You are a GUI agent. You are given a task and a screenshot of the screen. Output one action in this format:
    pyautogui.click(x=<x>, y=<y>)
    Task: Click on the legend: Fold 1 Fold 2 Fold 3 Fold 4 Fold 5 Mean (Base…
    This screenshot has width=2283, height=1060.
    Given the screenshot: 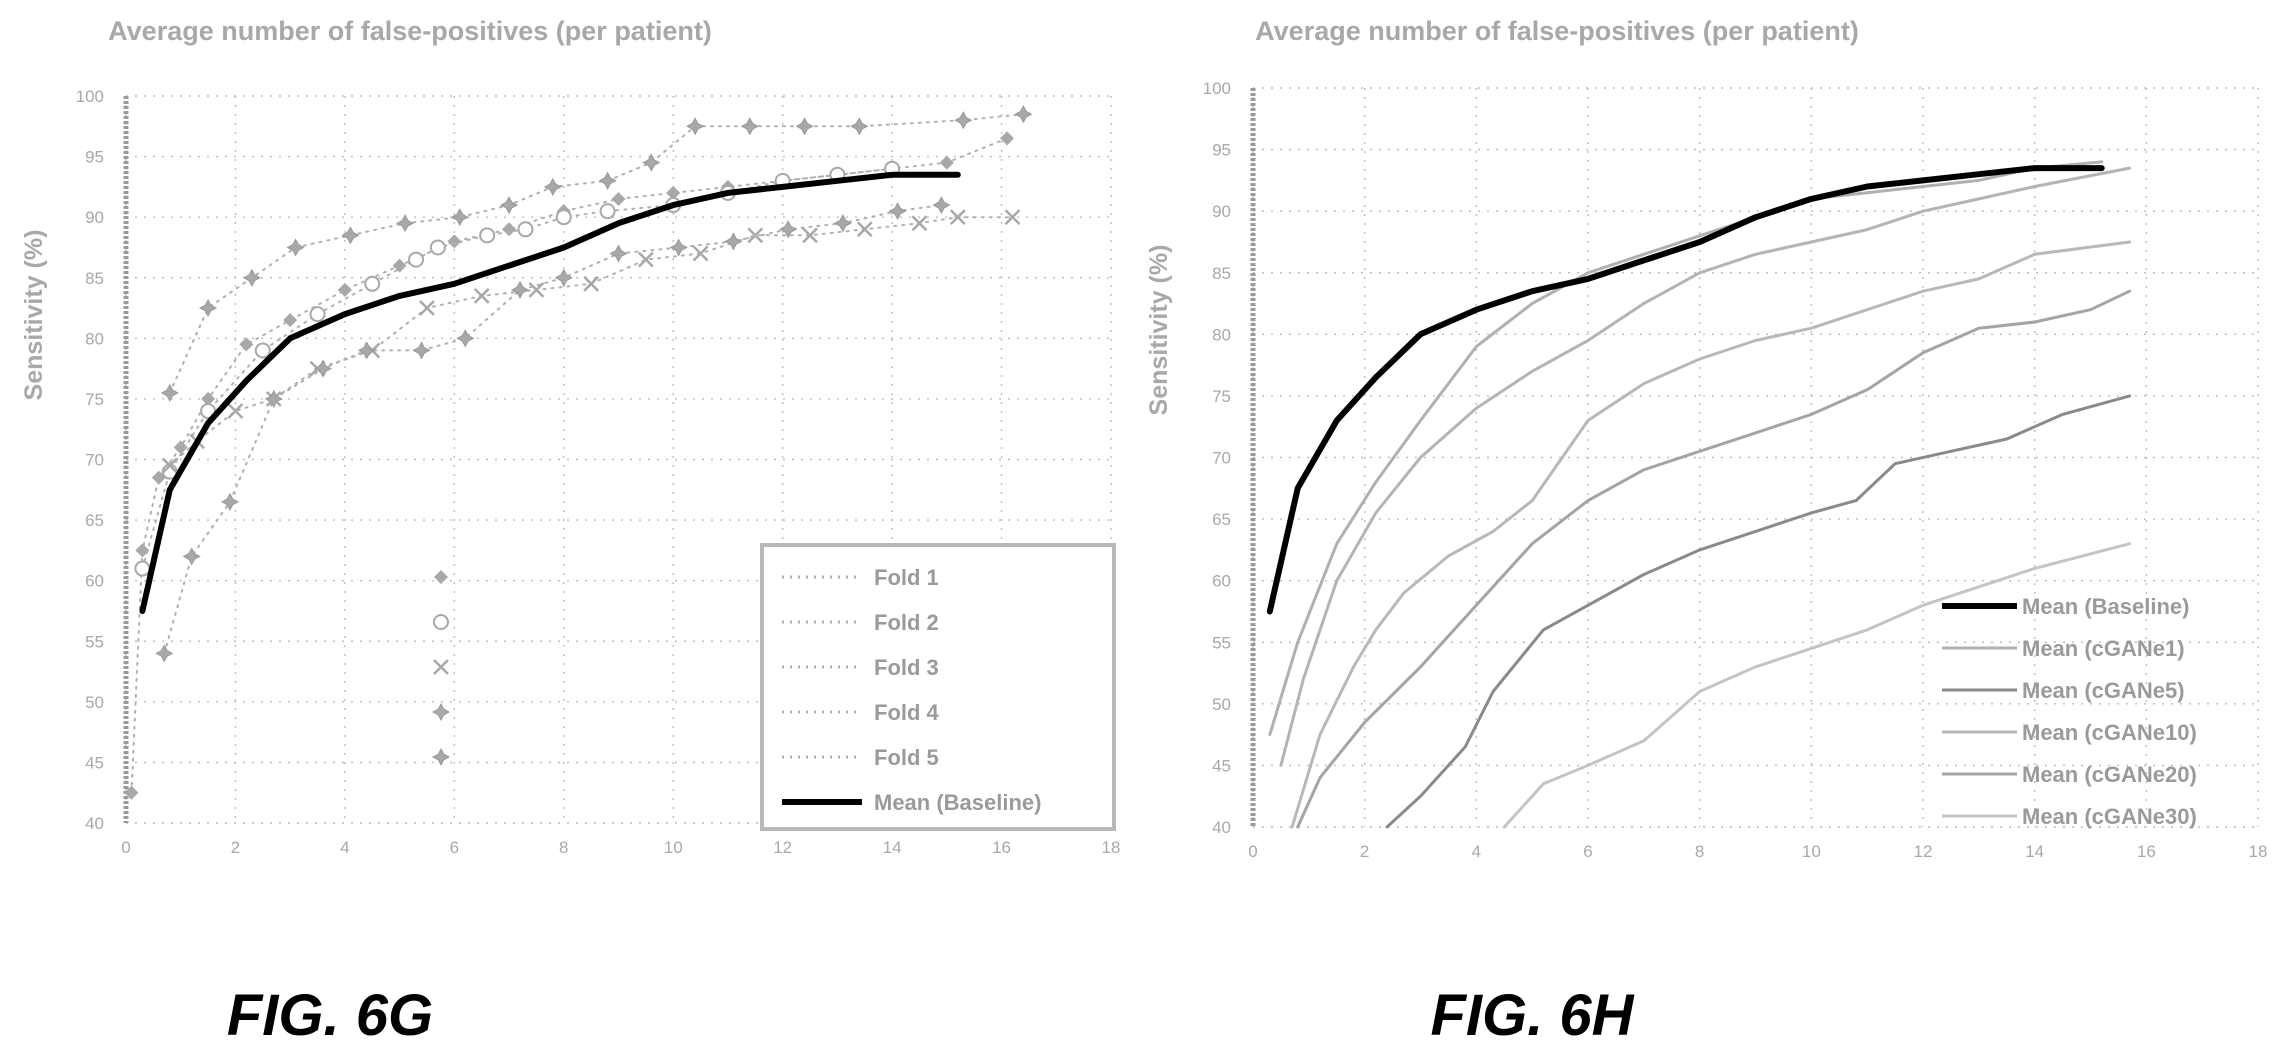 What is the action you would take?
    pyautogui.click(x=773, y=687)
    